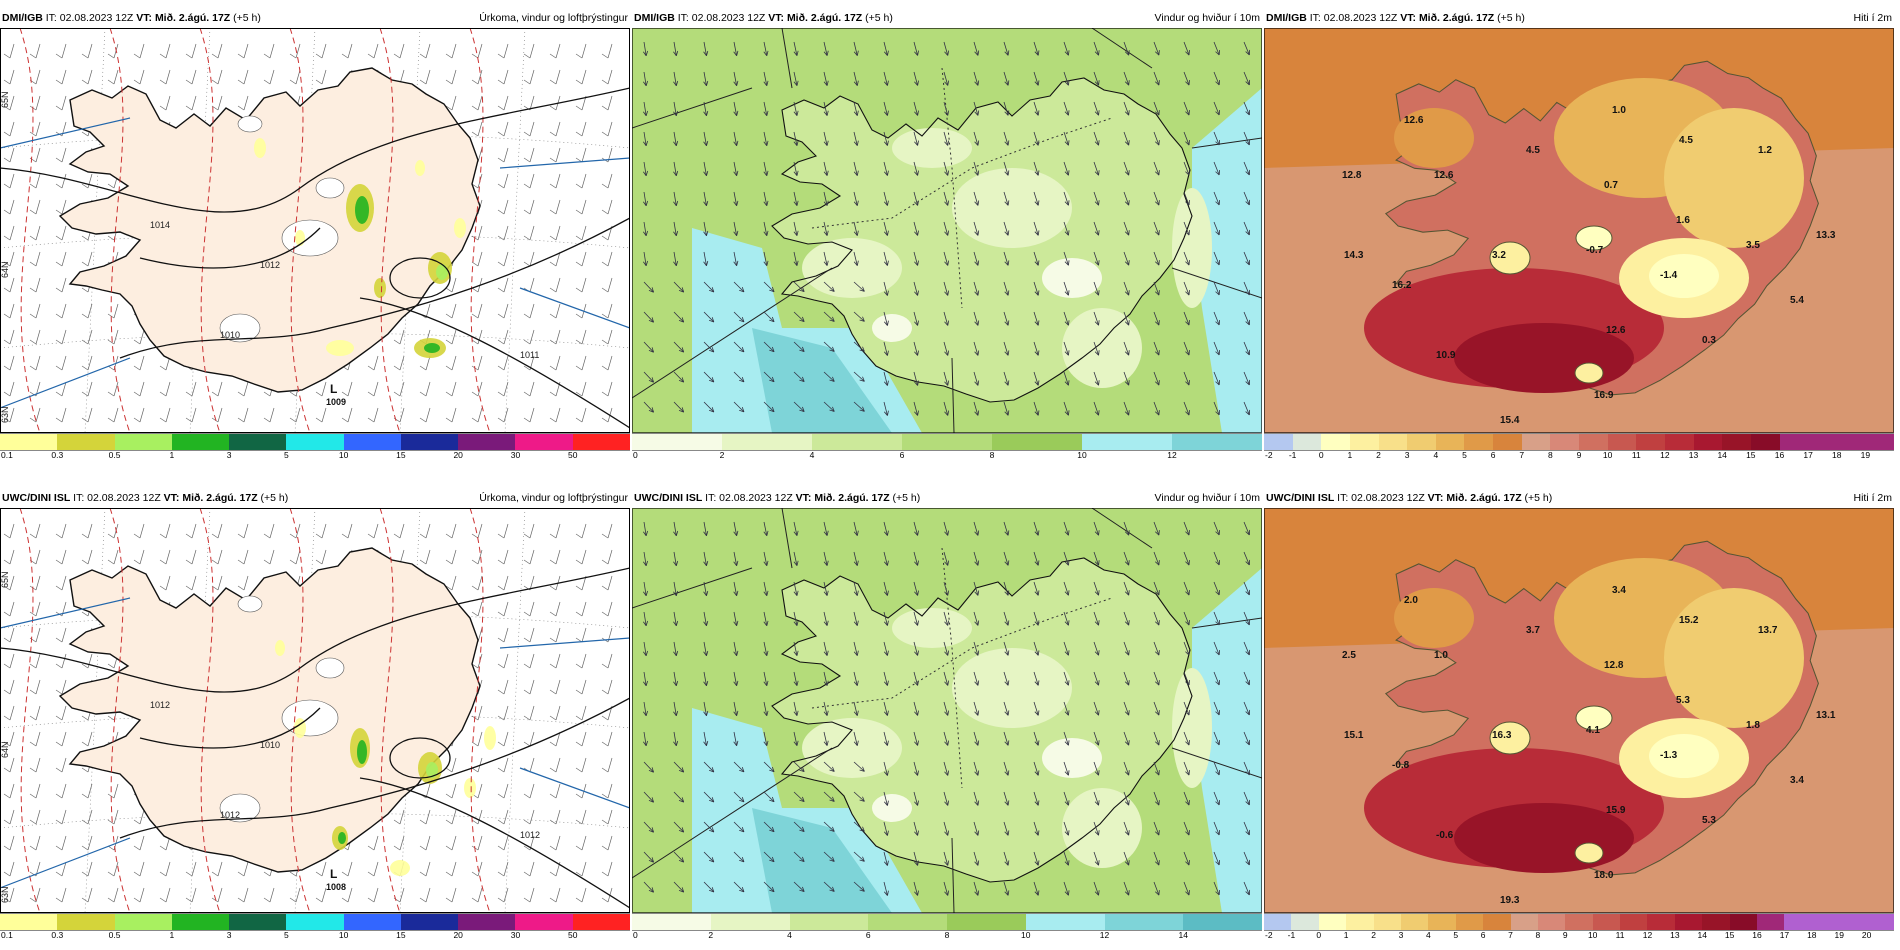 The height and width of the screenshot is (950, 1900). I want to click on temperature-value: 3.4, so click(1619, 590).